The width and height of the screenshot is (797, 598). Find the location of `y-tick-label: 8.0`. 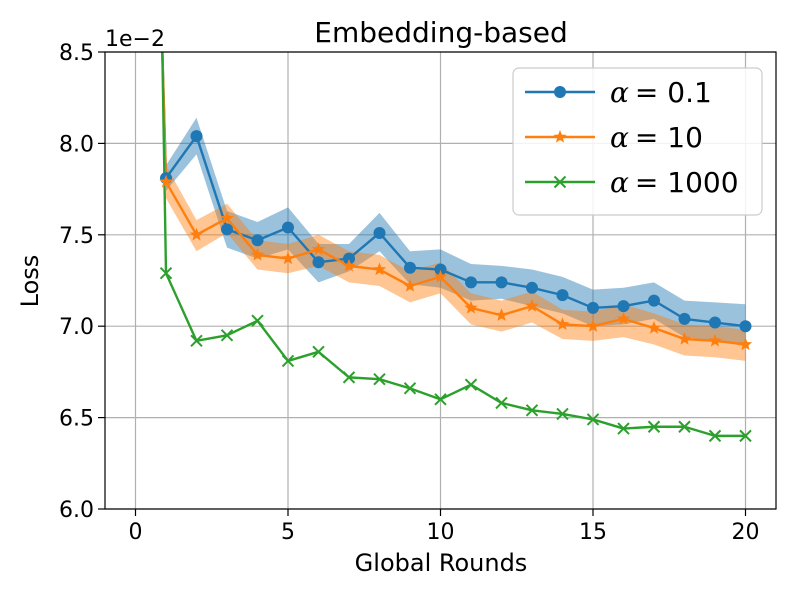

y-tick-label: 8.0 is located at coordinates (76, 144).